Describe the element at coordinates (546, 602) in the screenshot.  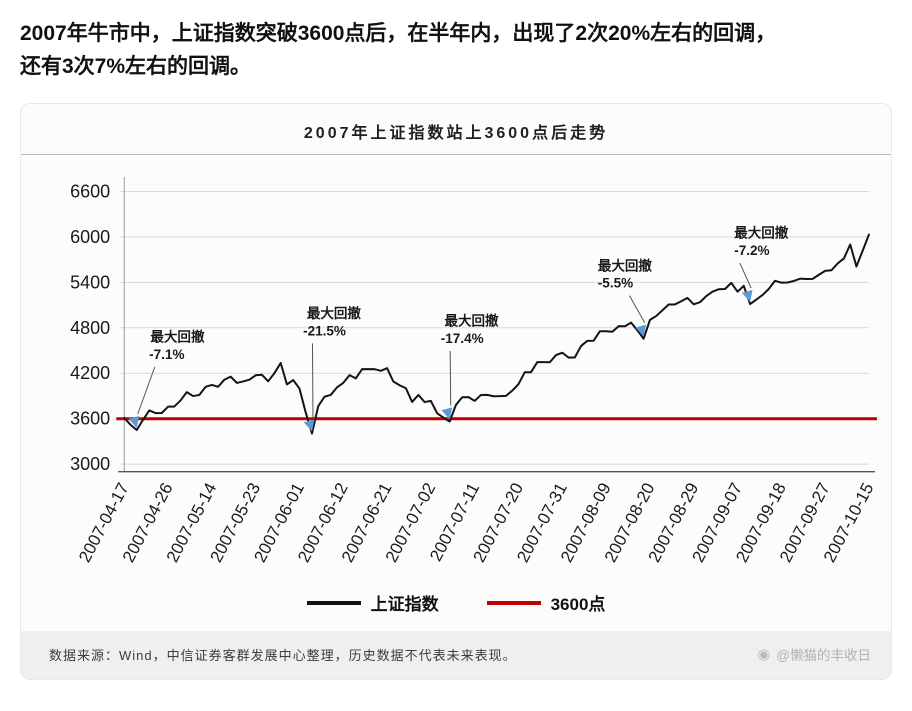
I see `legend-item-baseline: 3600点` at that location.